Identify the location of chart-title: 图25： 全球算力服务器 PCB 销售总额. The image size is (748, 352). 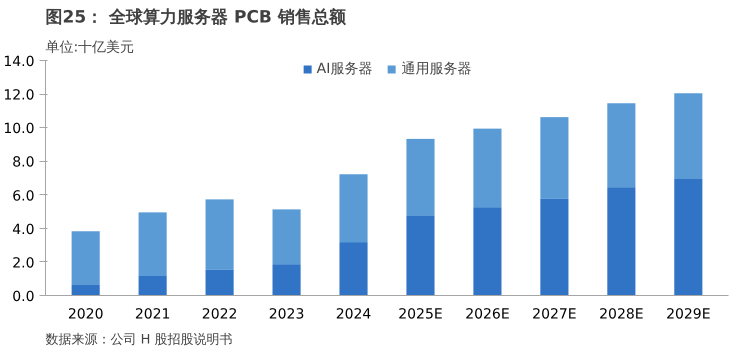
(196, 18).